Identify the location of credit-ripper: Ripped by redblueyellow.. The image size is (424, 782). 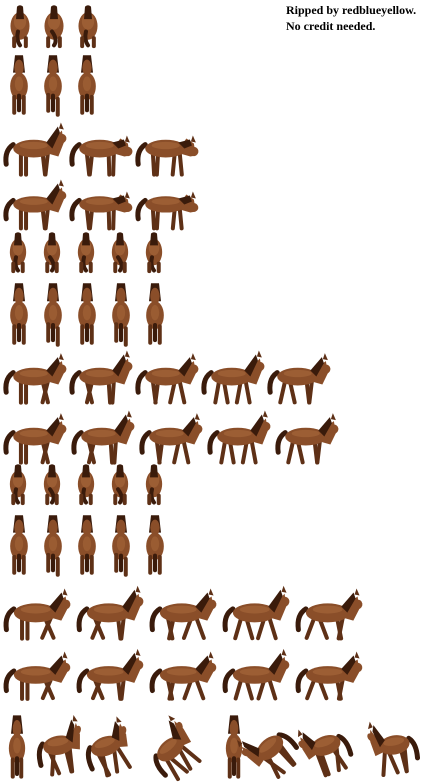
(351, 10).